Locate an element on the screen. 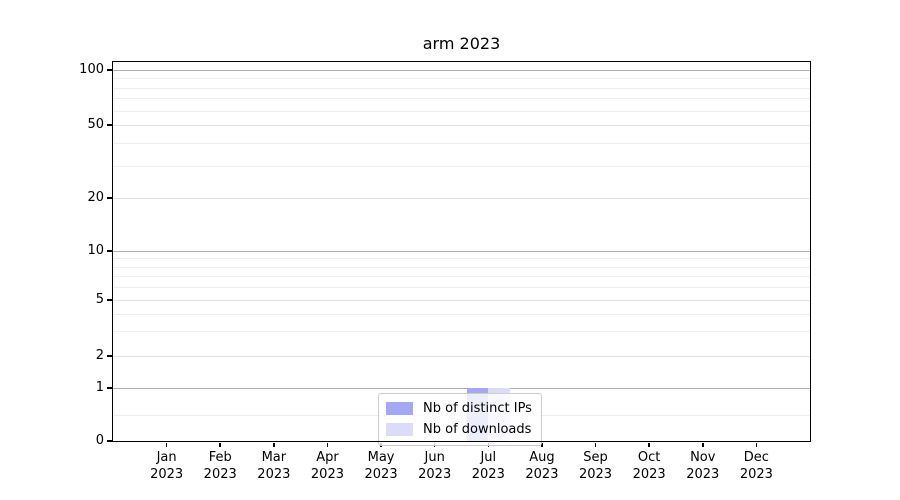 This screenshot has height=500, width=900. y-tick-label: 50 is located at coordinates (95, 124).